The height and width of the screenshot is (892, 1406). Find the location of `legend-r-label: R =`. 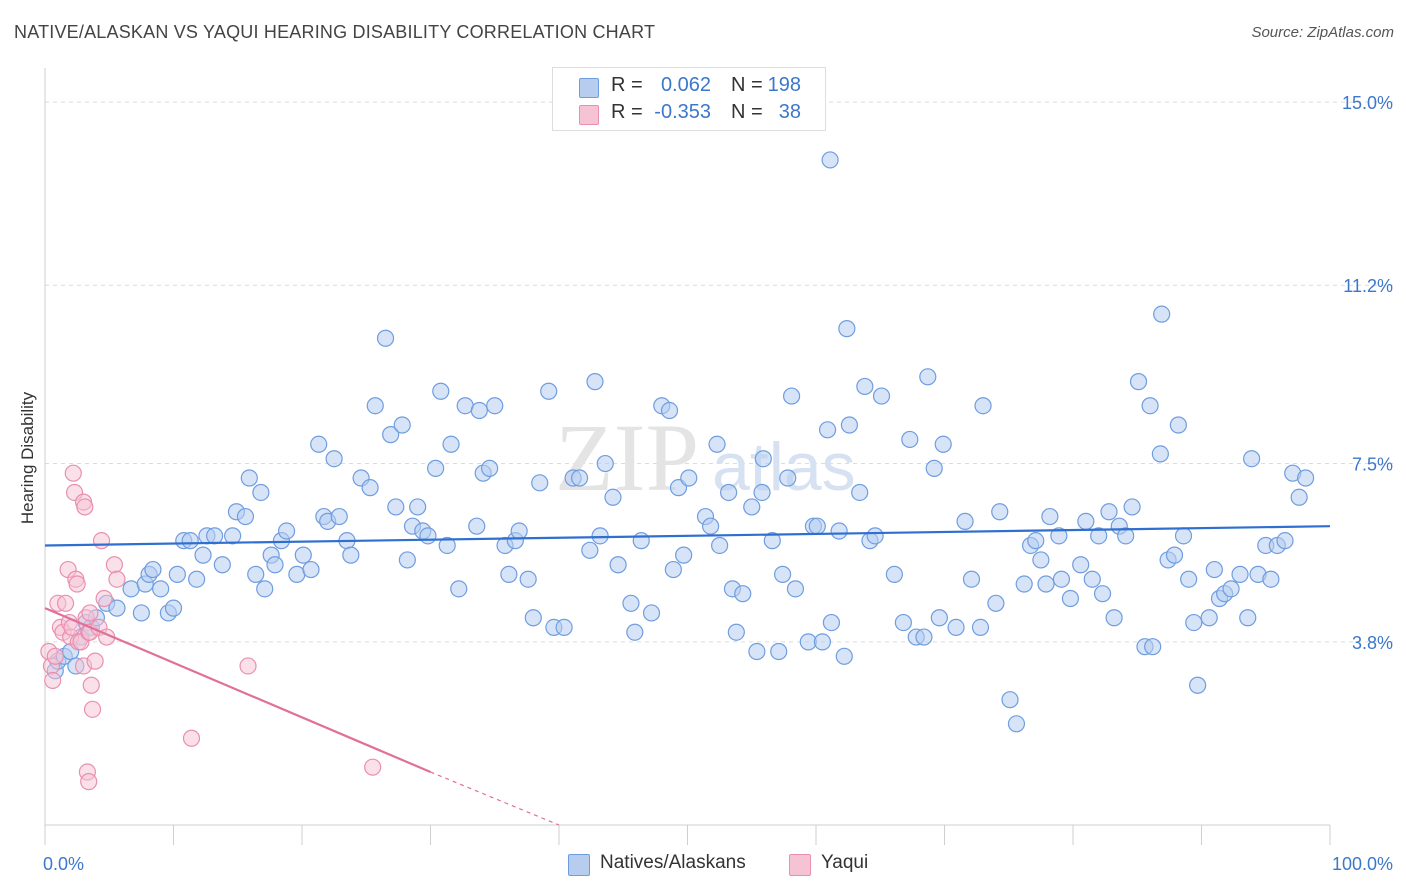

legend-r-label: R = is located at coordinates (627, 112).